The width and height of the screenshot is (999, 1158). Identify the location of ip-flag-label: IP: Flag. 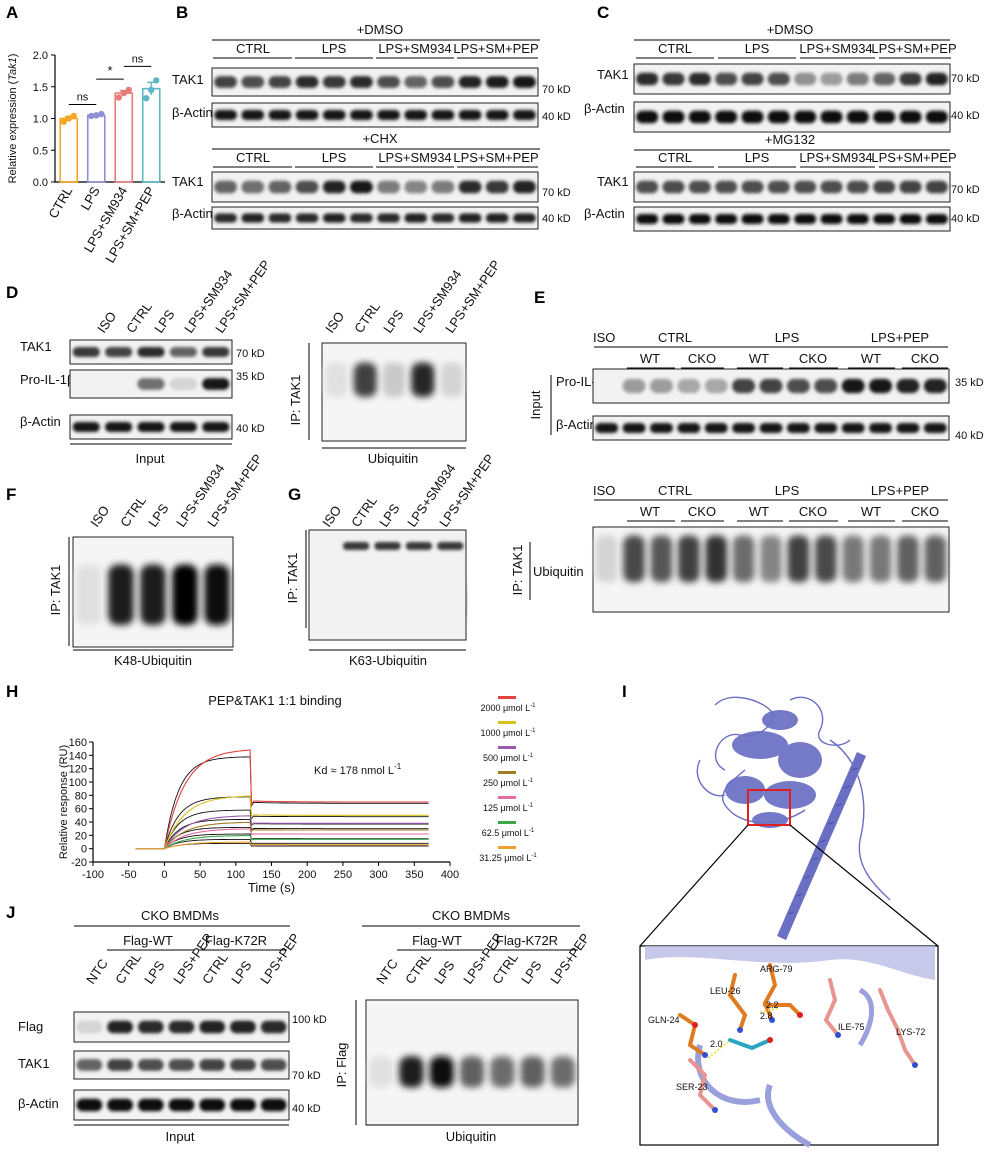
(341, 1065).